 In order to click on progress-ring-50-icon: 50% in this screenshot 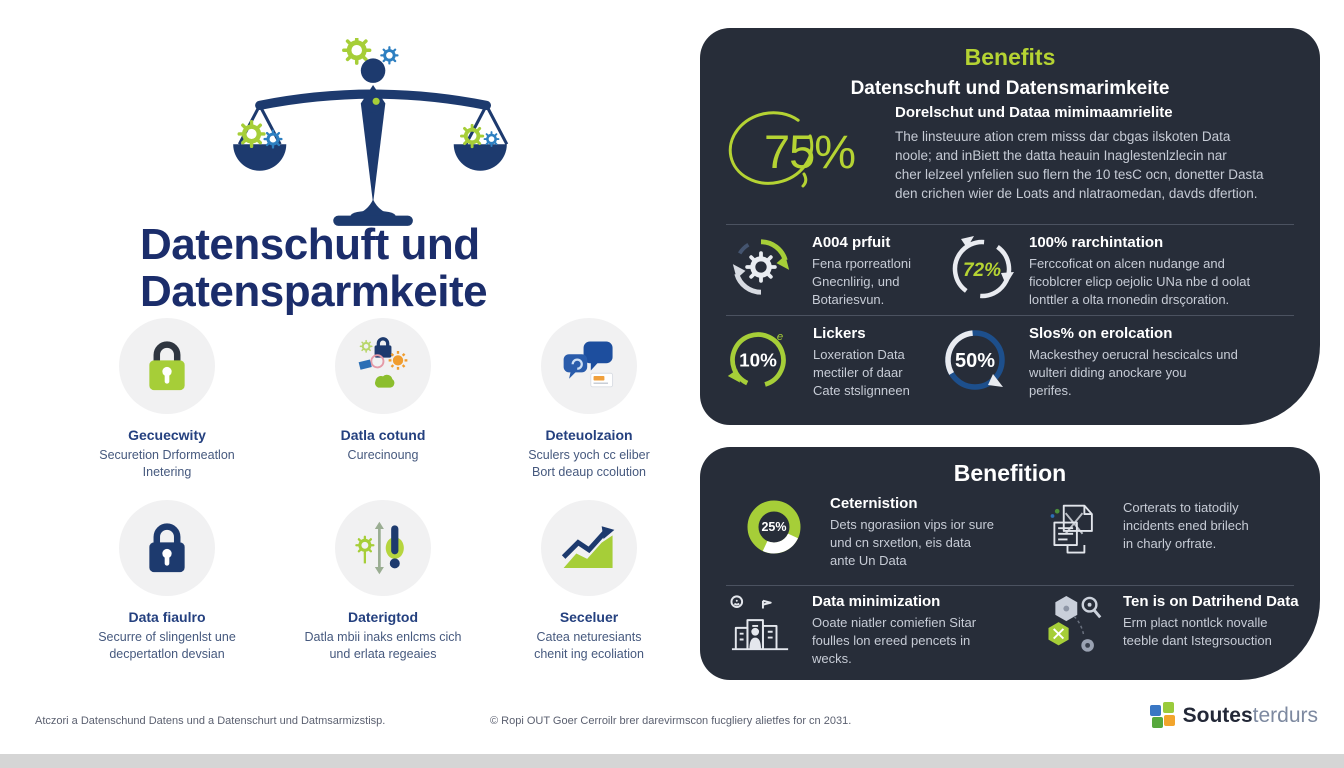, I will do `click(975, 360)`.